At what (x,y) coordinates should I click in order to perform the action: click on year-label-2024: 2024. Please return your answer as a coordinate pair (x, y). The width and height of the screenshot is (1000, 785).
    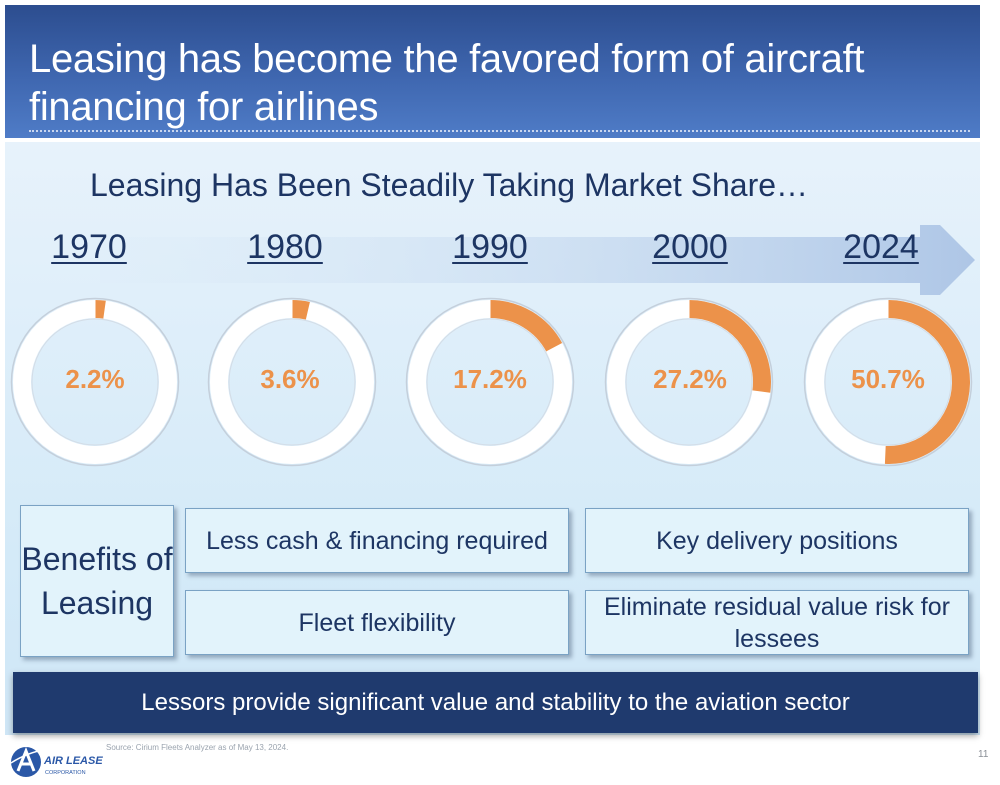
    Looking at the image, I should click on (881, 247).